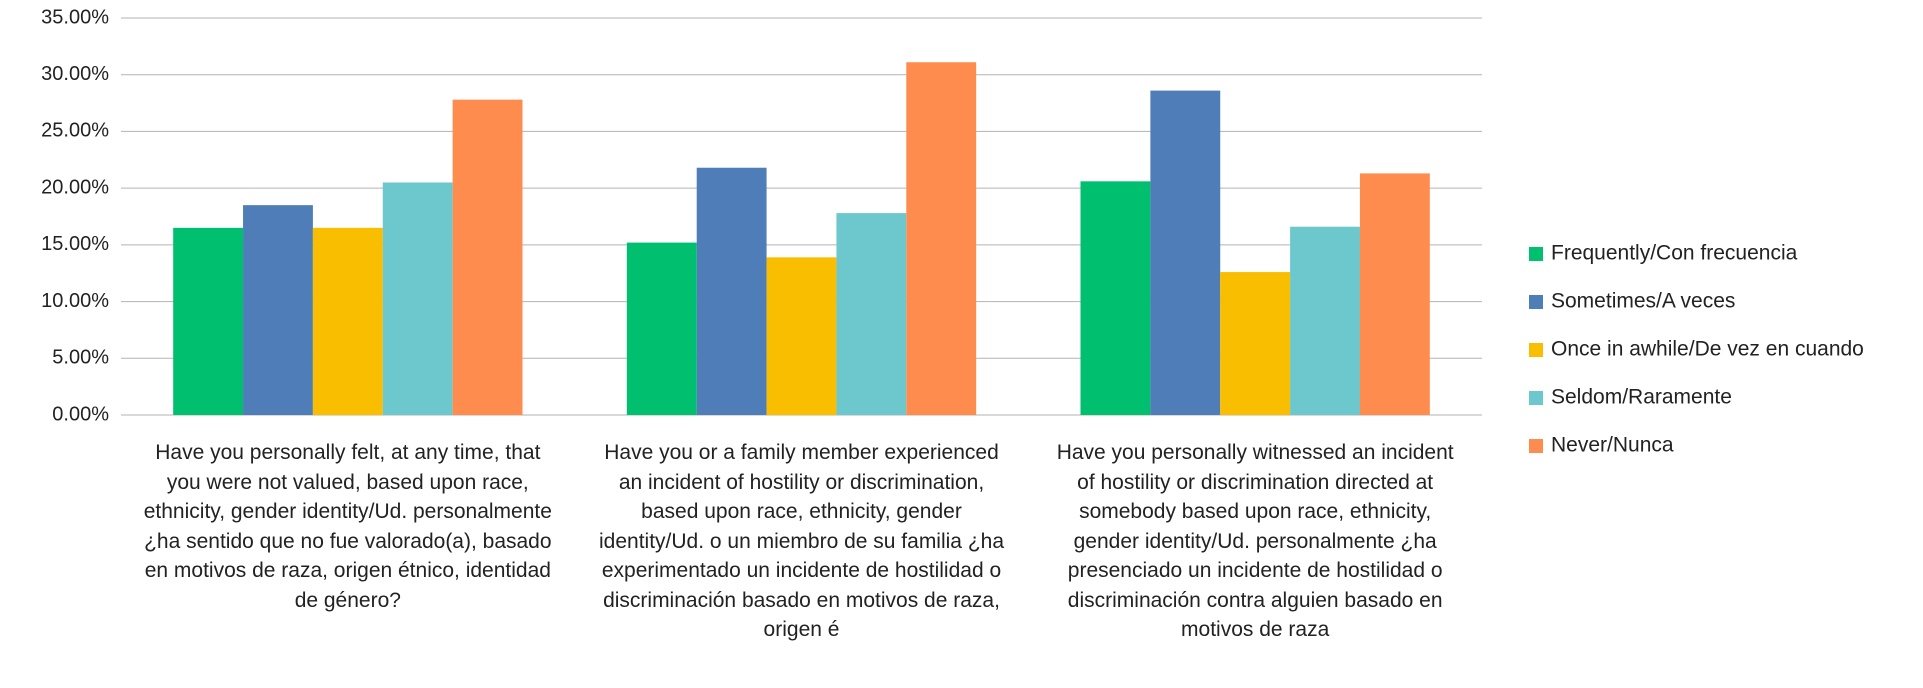  What do you see at coordinates (80, 358) in the screenshot?
I see `y-tick-label: 5.00%` at bounding box center [80, 358].